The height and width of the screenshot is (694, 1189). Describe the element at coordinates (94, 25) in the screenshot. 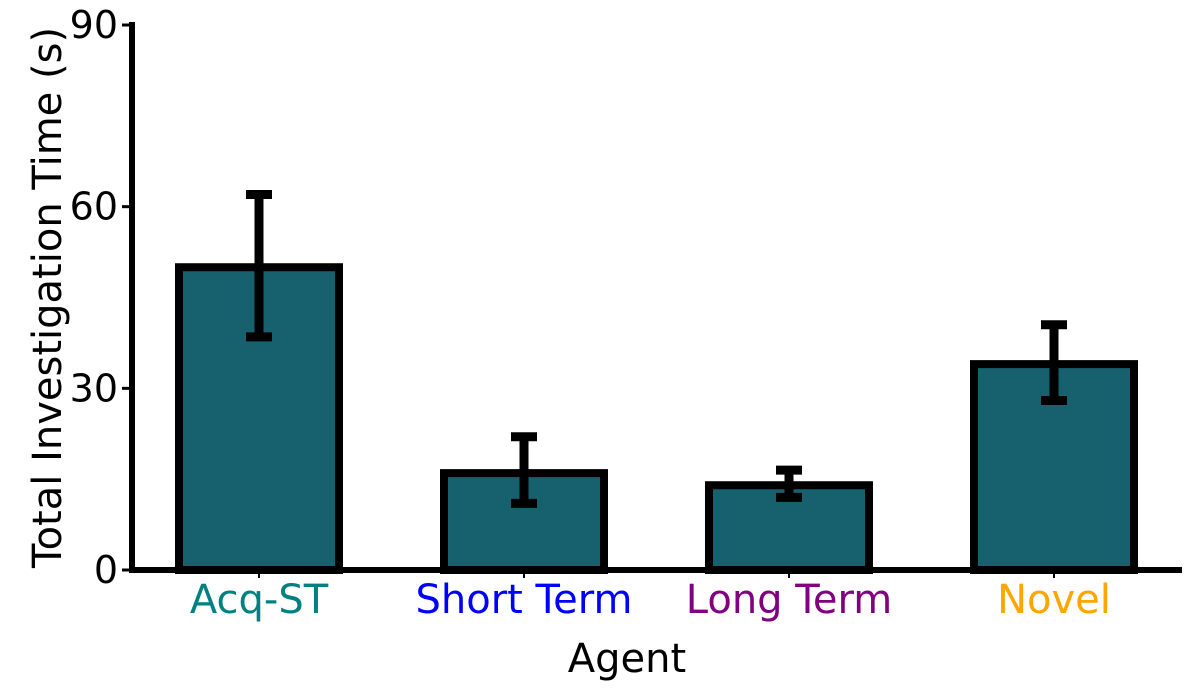

I see `y-tick-label: 90` at that location.